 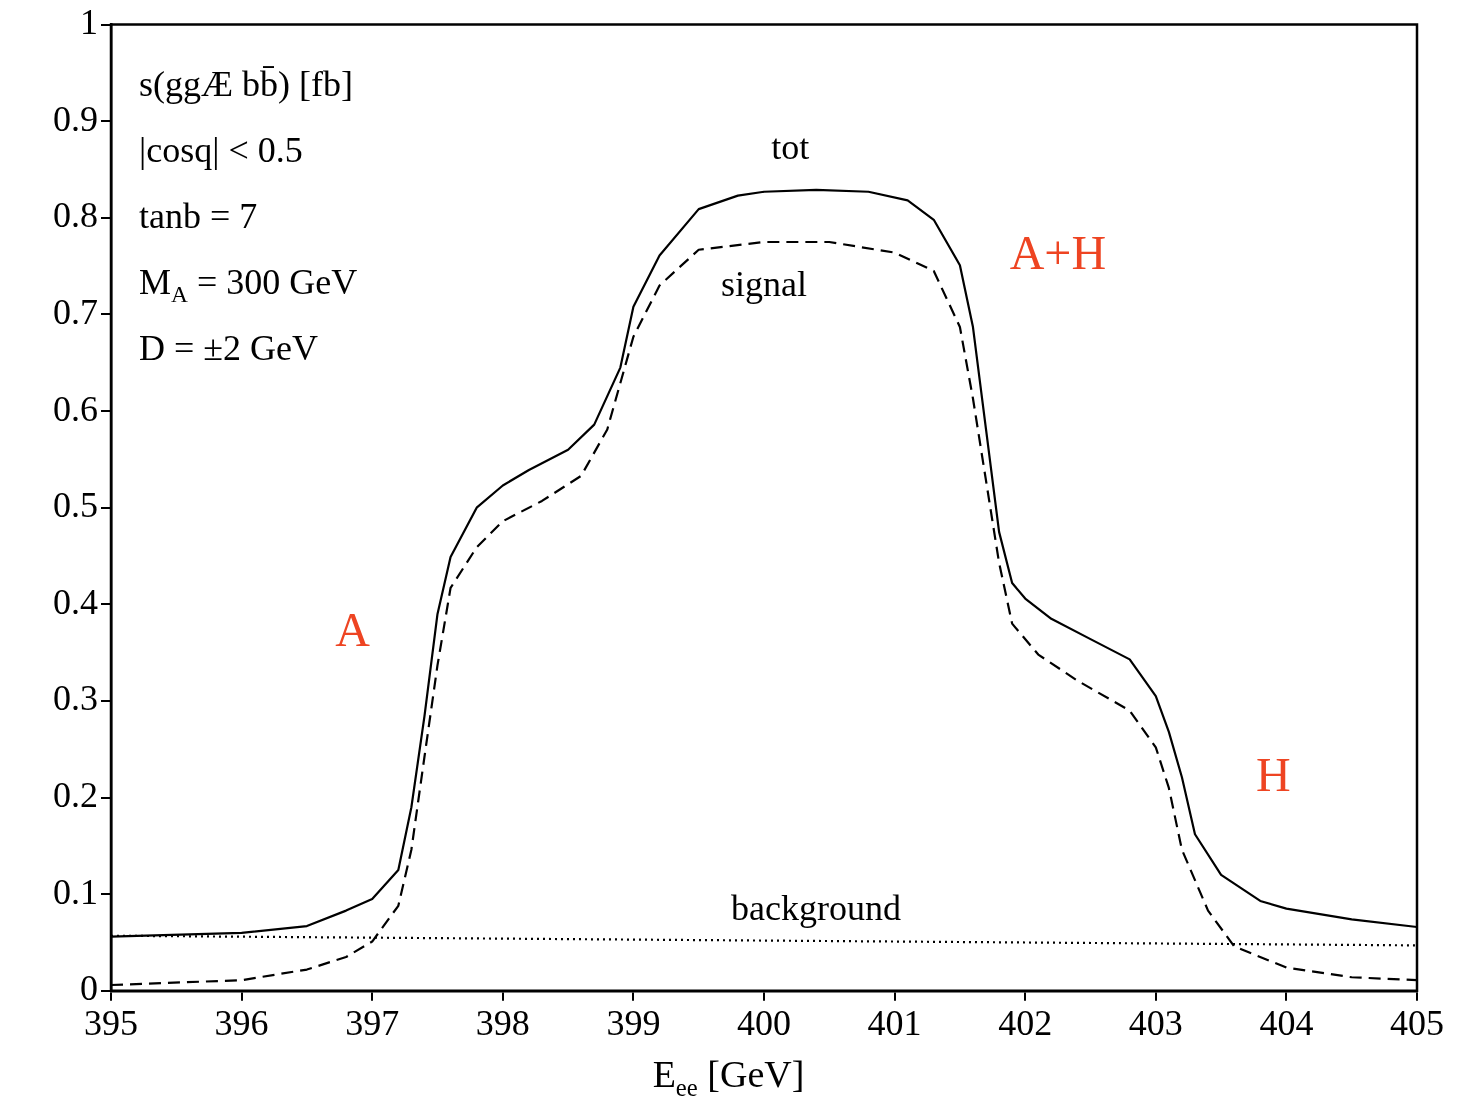 What do you see at coordinates (1417, 1022) in the screenshot?
I see `x-tick-label: 405` at bounding box center [1417, 1022].